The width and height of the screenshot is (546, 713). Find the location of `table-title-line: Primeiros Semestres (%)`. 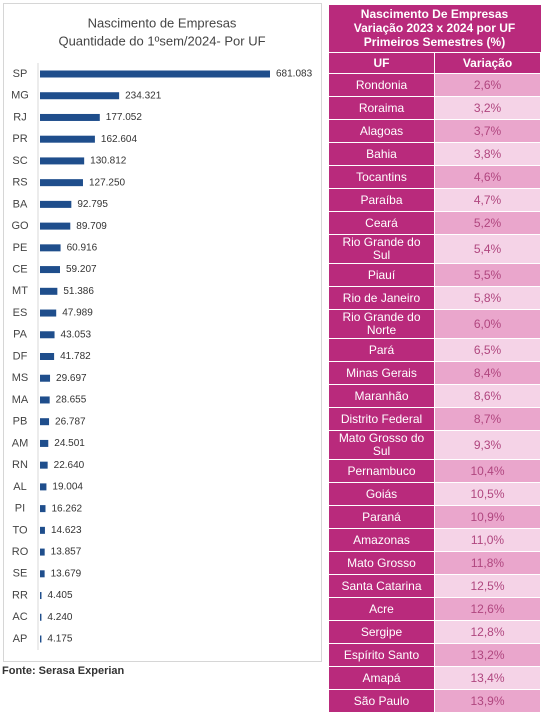

table-title-line: Primeiros Semestres (%) is located at coordinates (434, 42).